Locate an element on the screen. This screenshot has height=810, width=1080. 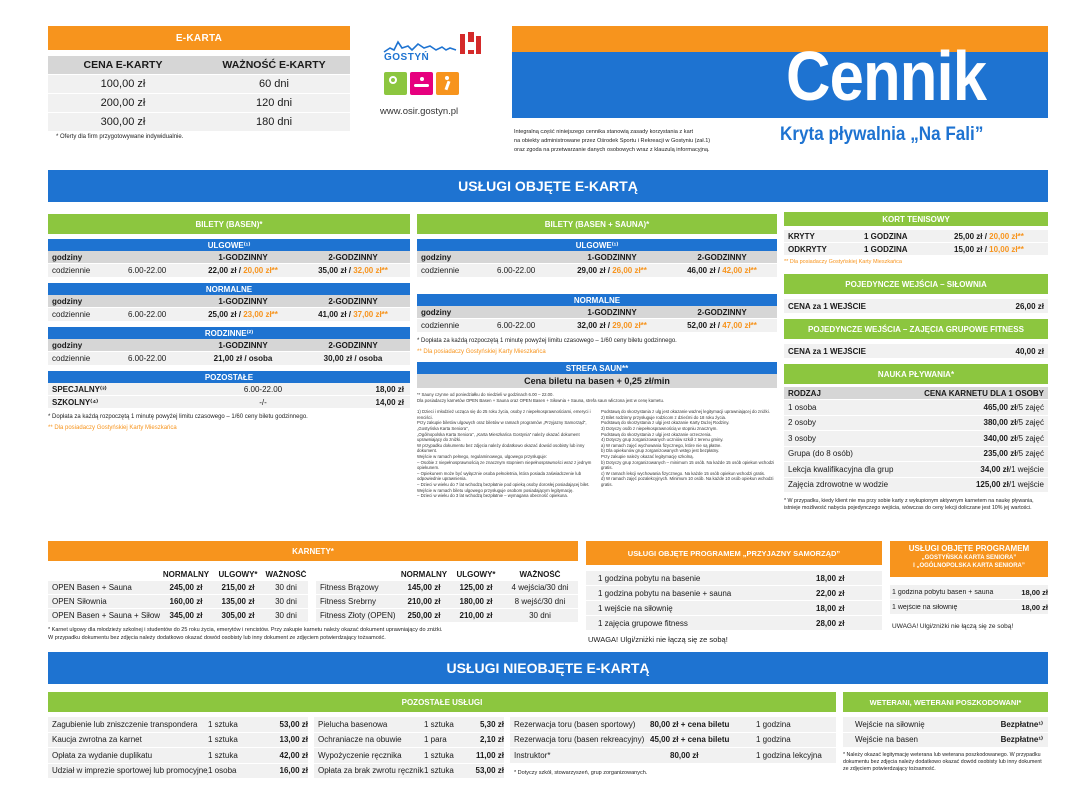
nauka-header: RODZAJ CENA KARNETU DLA 1 OSOBY is located at coordinates (916, 393).